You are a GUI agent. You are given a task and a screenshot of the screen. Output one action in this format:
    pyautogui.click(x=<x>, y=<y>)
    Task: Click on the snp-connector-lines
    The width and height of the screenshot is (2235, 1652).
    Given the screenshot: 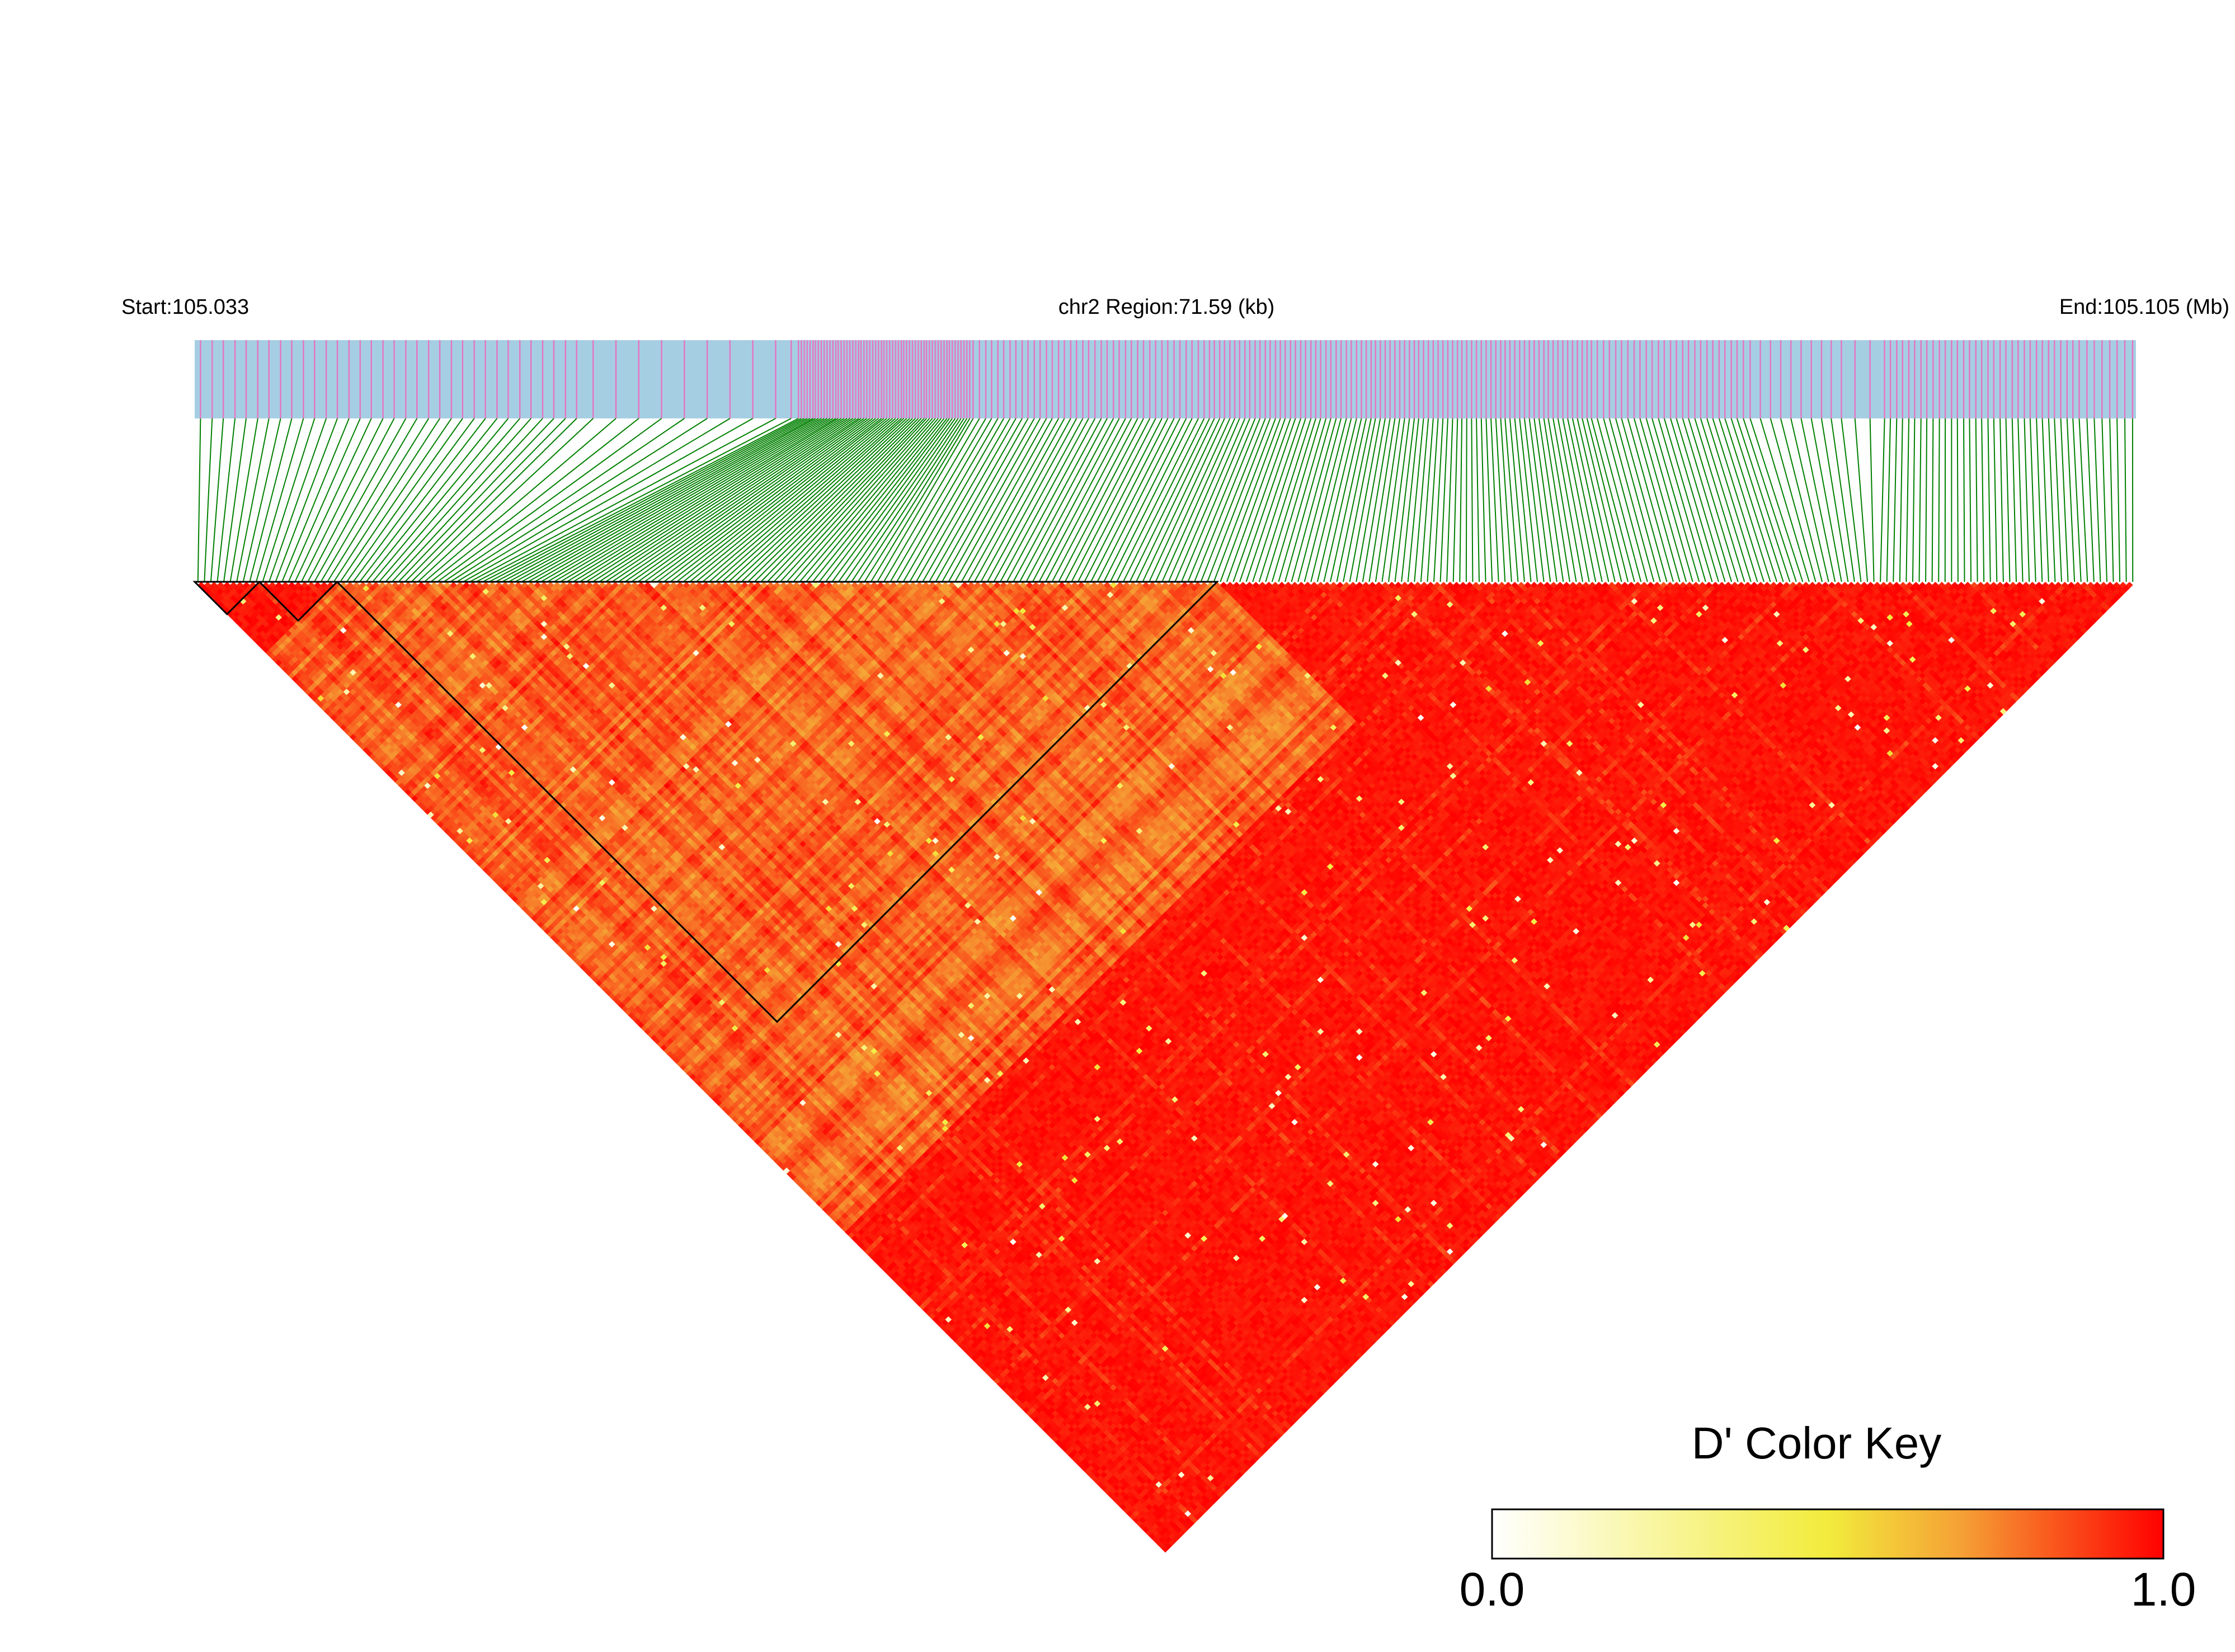 What is the action you would take?
    pyautogui.click(x=1165, y=500)
    